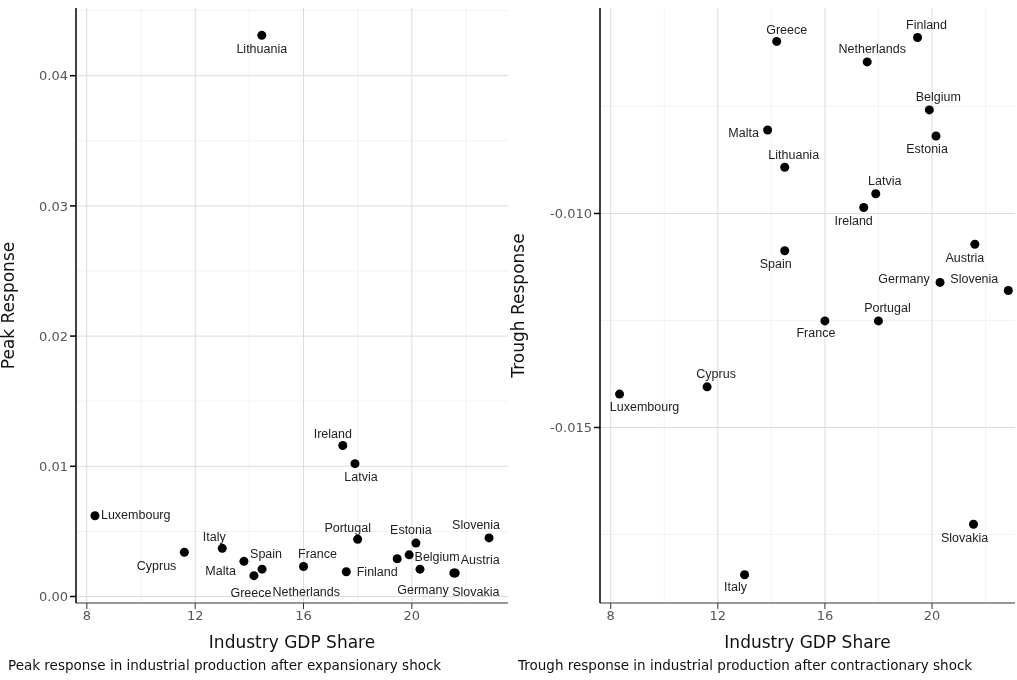 Image resolution: width=1017 pixels, height=680 pixels. What do you see at coordinates (53, 597) in the screenshot?
I see `y-tick-label: 0.00` at bounding box center [53, 597].